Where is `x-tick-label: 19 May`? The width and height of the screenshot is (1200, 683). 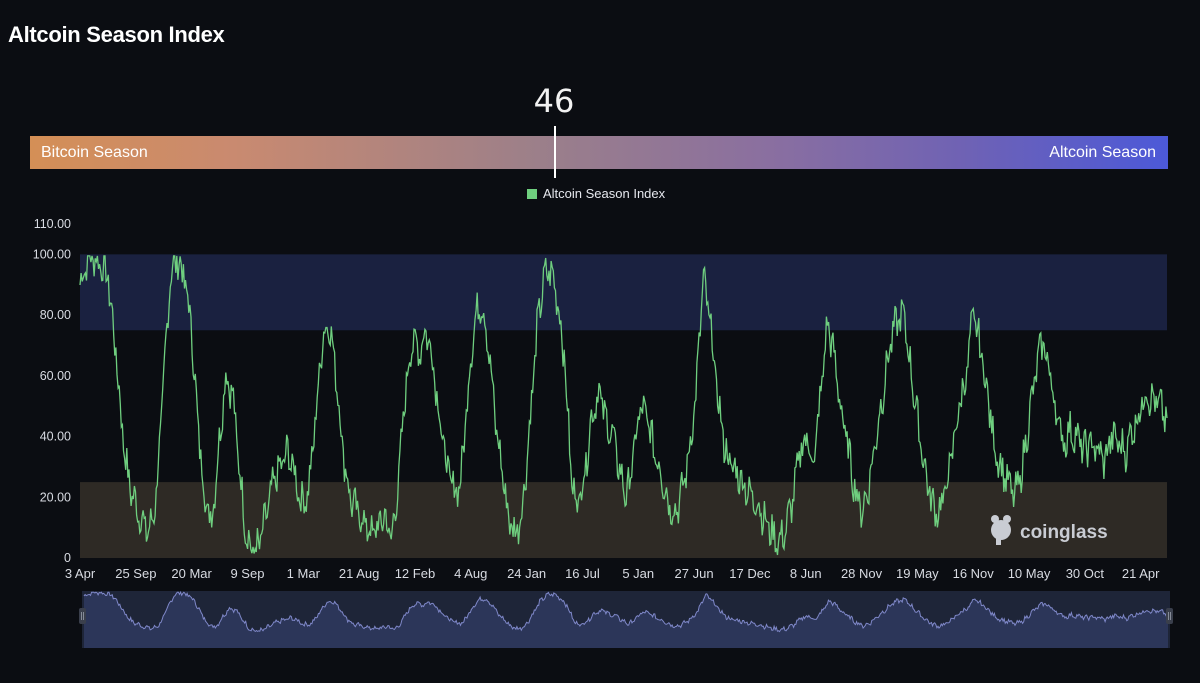 x-tick-label: 19 May is located at coordinates (917, 573).